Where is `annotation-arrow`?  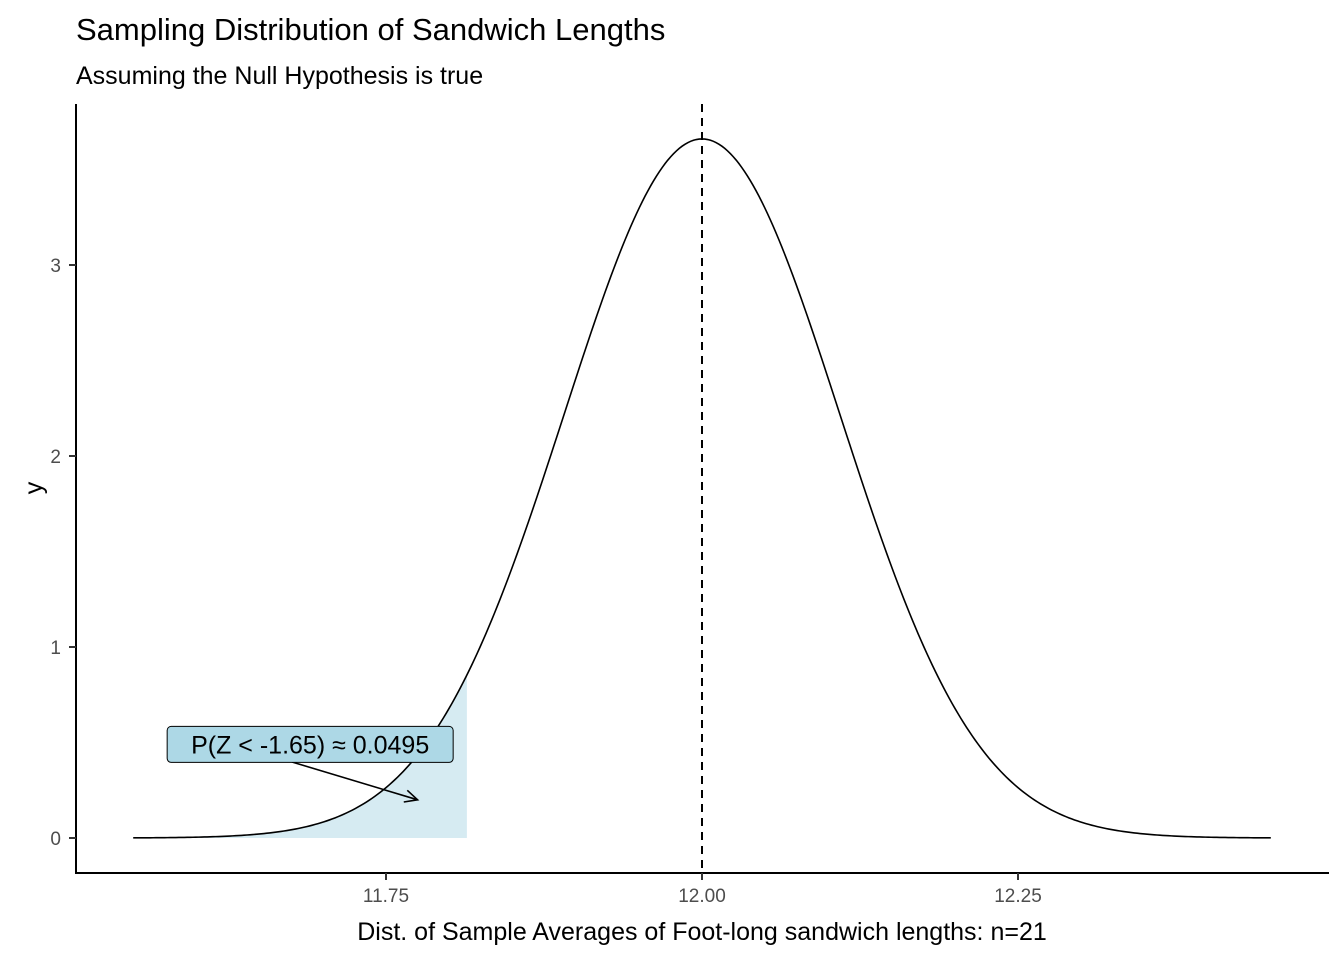
annotation-arrow is located at coordinates (354, 781).